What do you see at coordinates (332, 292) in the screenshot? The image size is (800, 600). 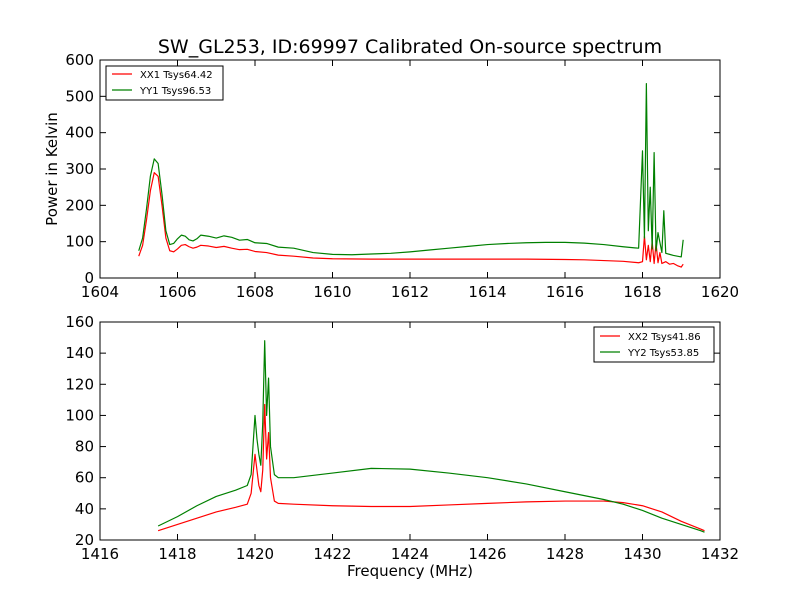 I see `top-x-tick-label: 1610` at bounding box center [332, 292].